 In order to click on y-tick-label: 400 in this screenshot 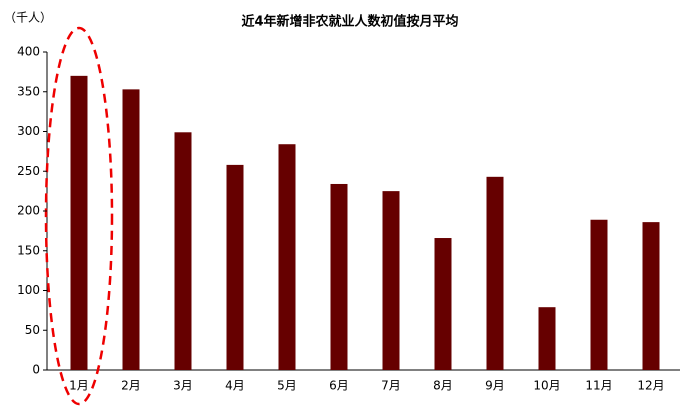, I will do `click(28, 52)`.